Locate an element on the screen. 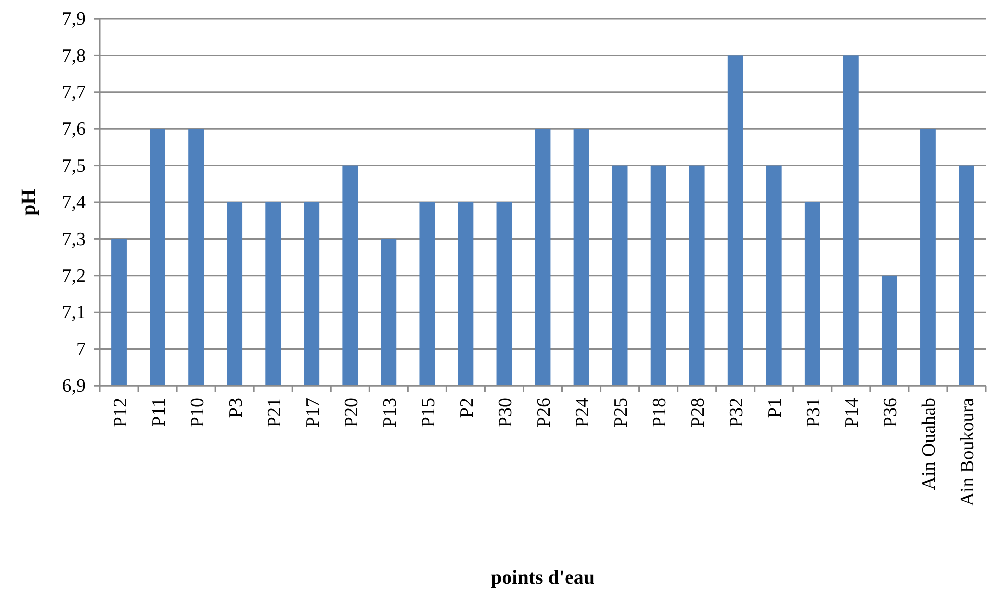  y-tick-label: 7,2 is located at coordinates (74, 276).